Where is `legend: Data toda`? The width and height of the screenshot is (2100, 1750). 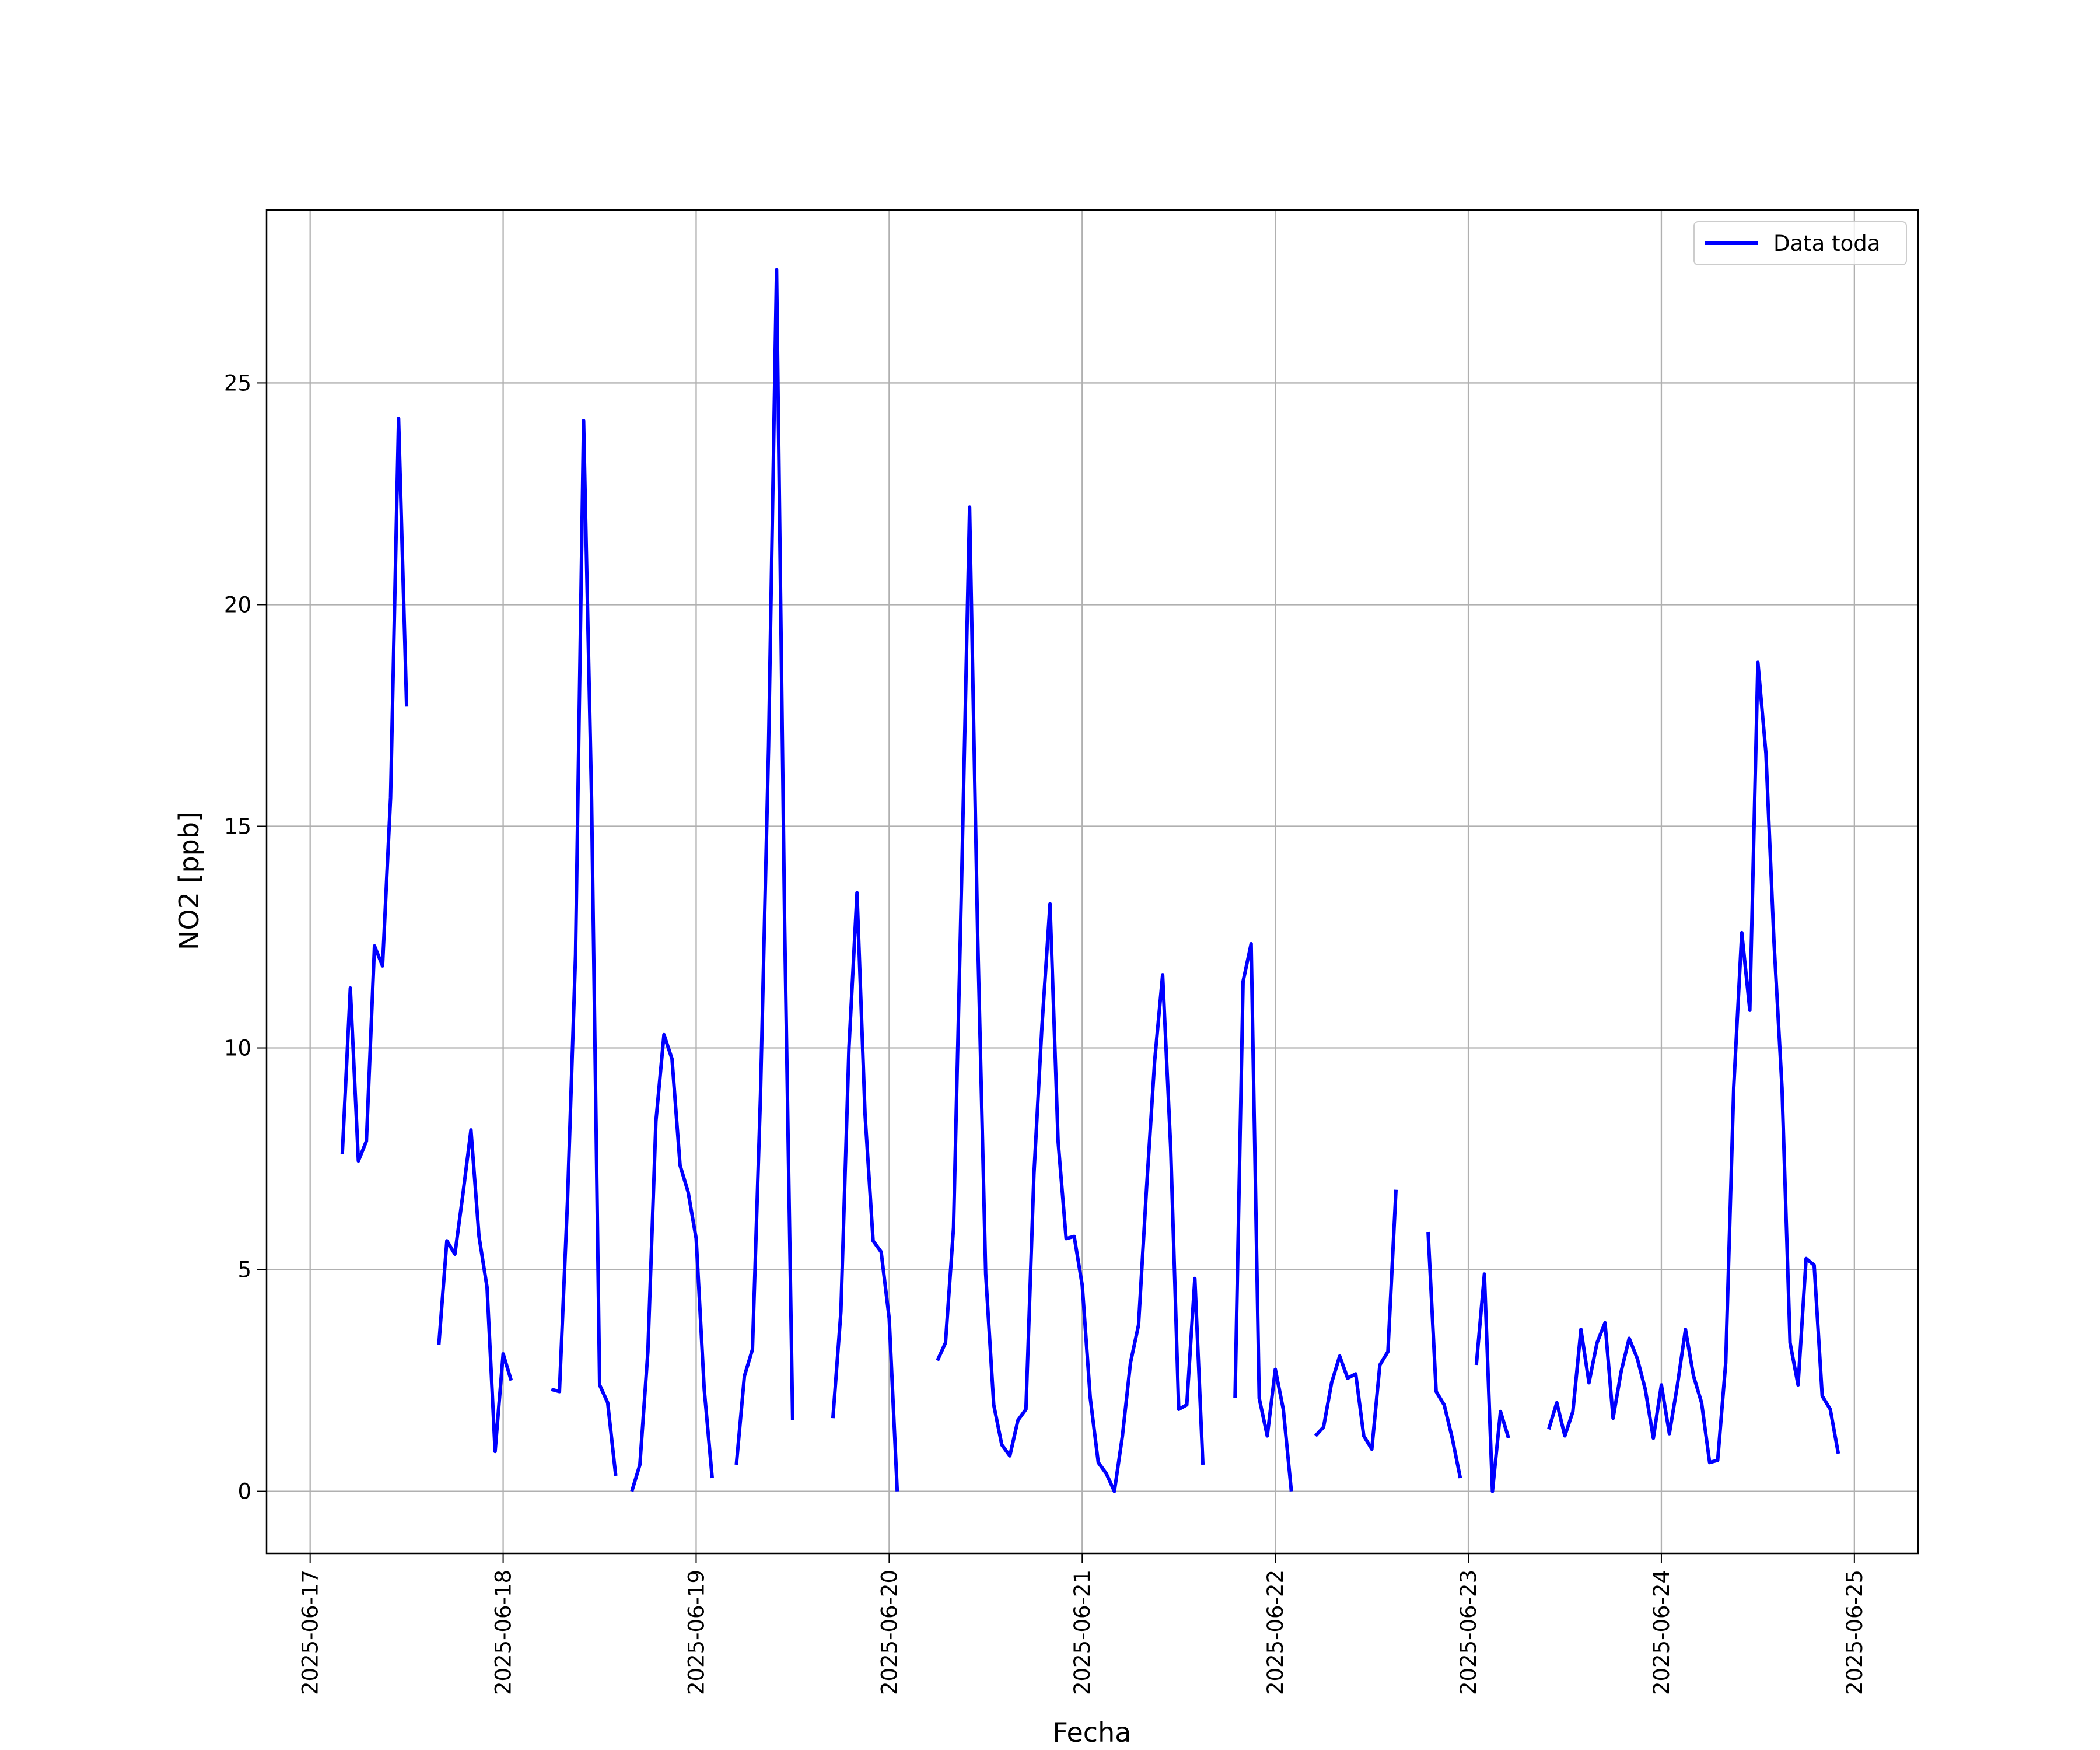
legend: Data toda is located at coordinates (1800, 243).